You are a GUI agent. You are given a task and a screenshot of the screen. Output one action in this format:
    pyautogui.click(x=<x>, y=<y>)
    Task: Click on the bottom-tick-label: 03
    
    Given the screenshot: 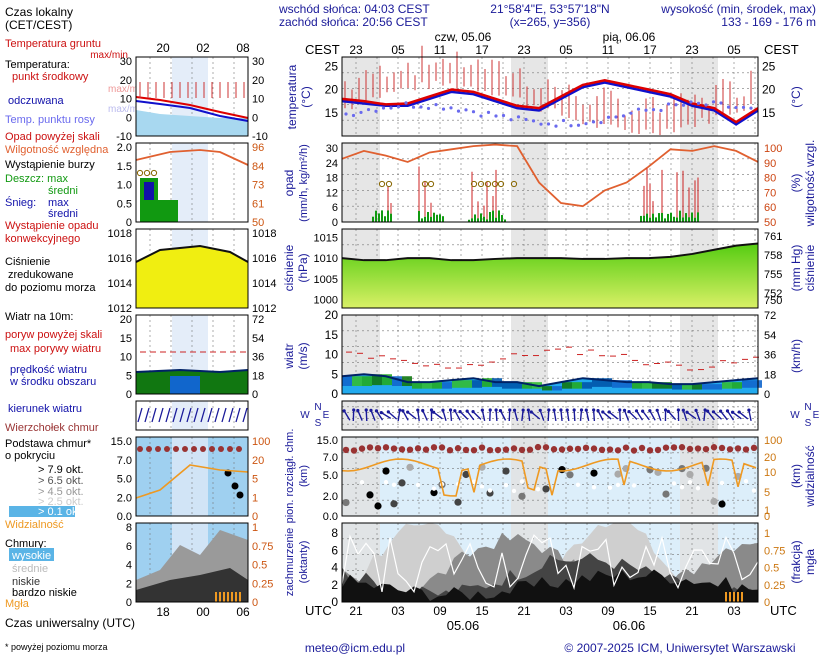 What is the action you would take?
    pyautogui.click(x=398, y=611)
    